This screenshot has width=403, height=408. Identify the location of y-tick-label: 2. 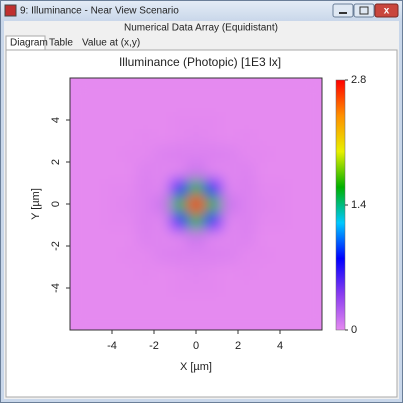
(56, 162).